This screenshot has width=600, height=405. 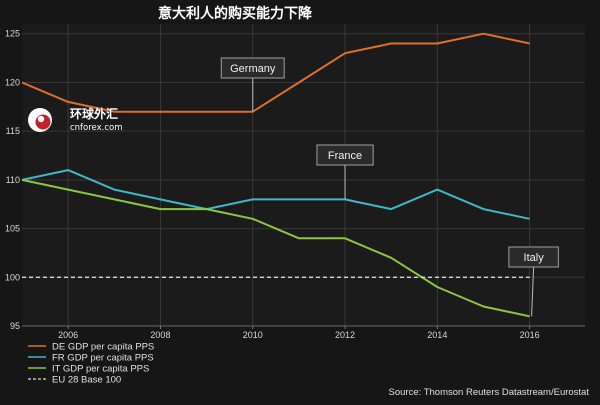 What do you see at coordinates (103, 358) in the screenshot?
I see `legend-label: FR GDP per capita PPS` at bounding box center [103, 358].